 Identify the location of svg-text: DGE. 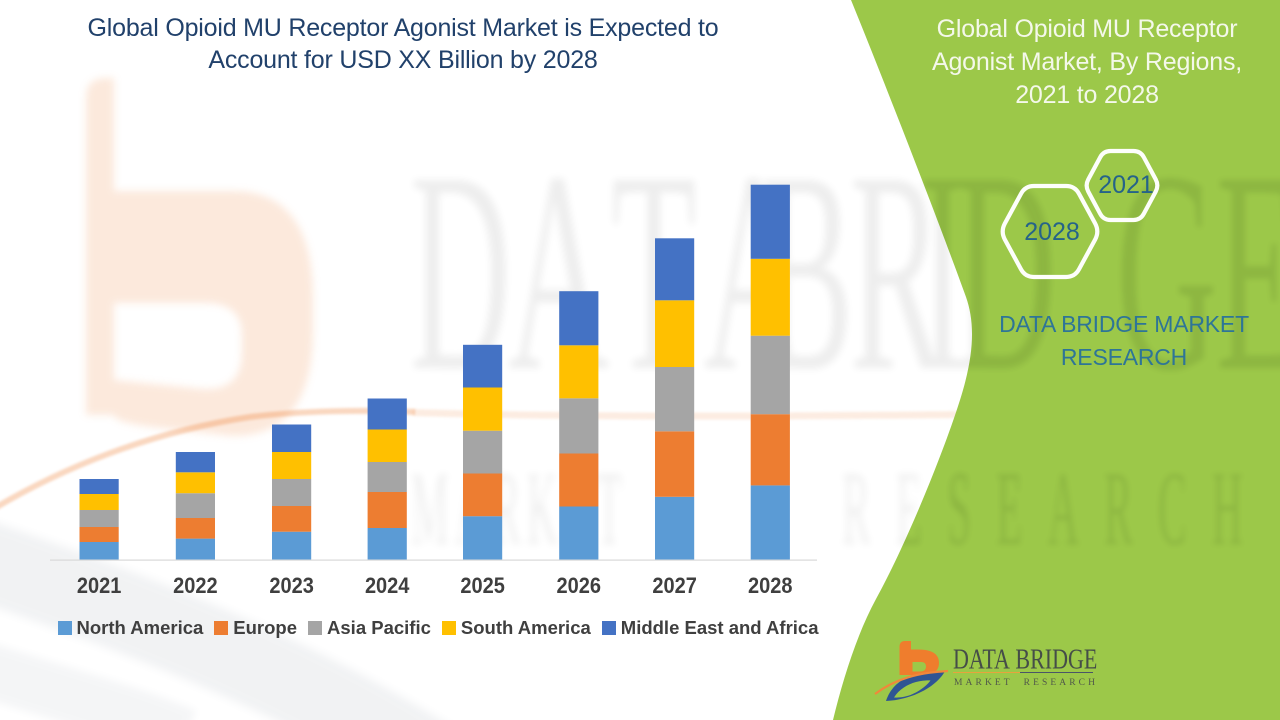
(1117, 272).